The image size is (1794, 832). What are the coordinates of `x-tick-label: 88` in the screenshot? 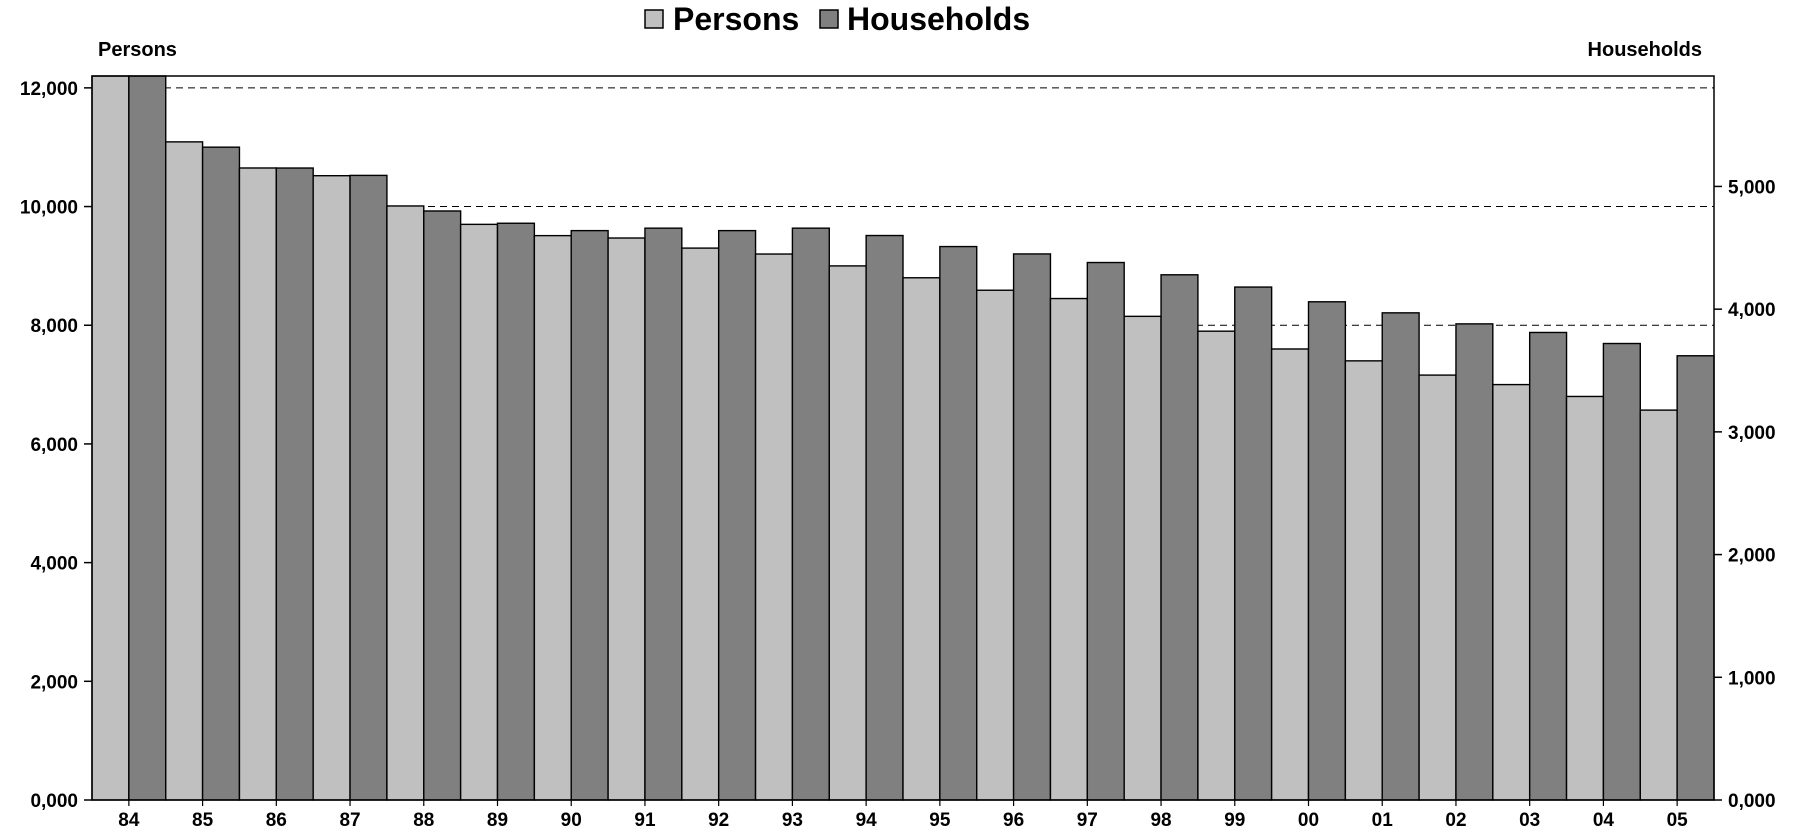 It's located at (423, 820).